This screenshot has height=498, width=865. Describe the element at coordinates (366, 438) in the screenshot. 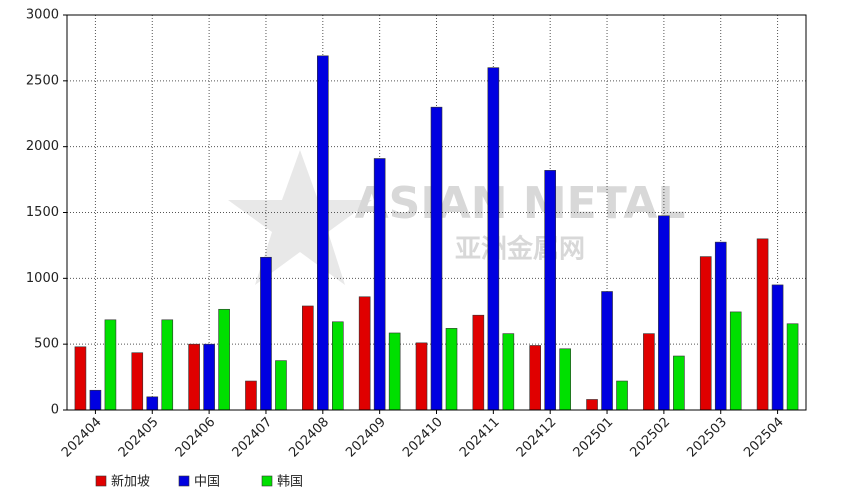

I see `x-tick-label: 202409` at that location.